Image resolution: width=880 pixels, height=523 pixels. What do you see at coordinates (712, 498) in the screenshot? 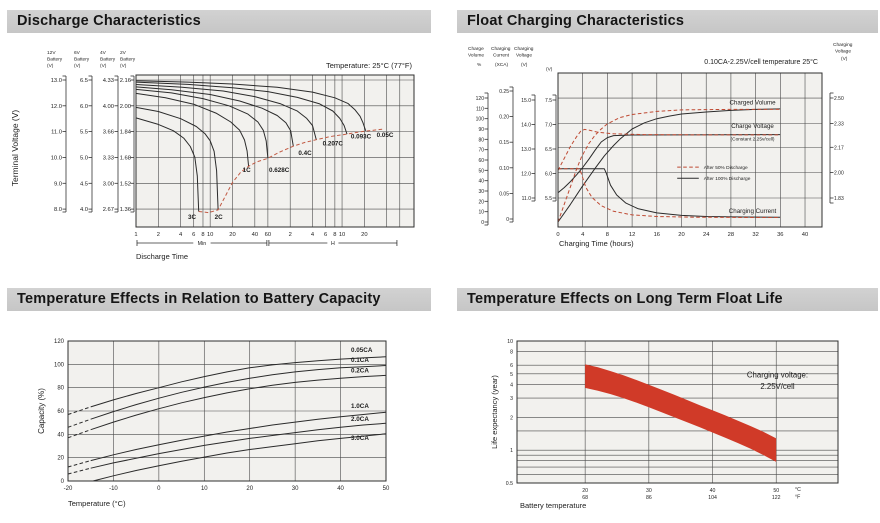
I see `svg-text: 104` at bounding box center [712, 498].